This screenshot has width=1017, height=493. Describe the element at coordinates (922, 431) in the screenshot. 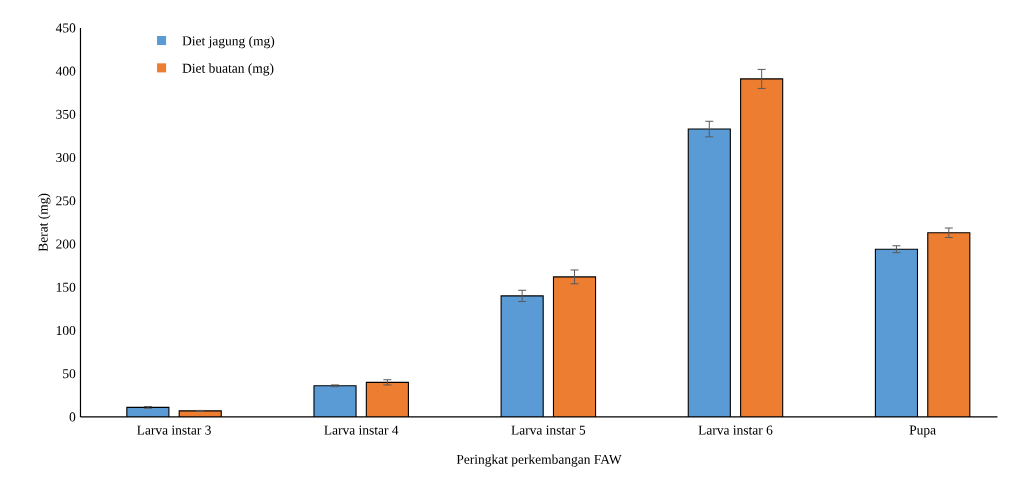

I see `x-tick-label: Pupa` at that location.